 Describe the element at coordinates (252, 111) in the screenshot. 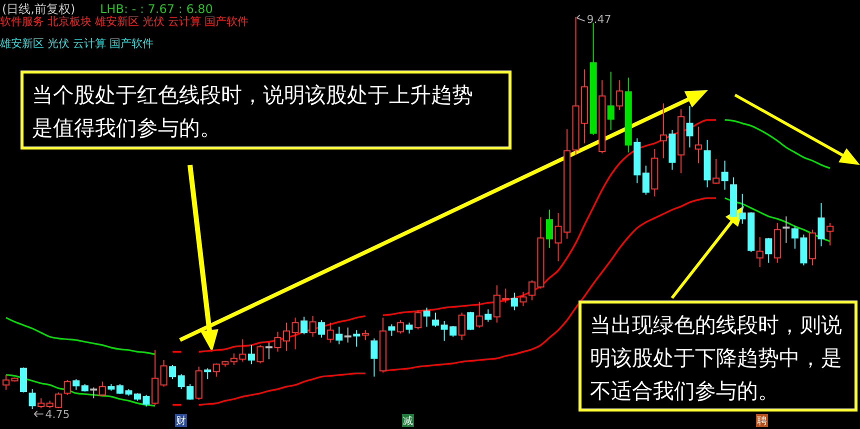

I see `annotation: 当个股处于红色线段时，说明该股处于上升趋势是值得我们参与的。` at that location.